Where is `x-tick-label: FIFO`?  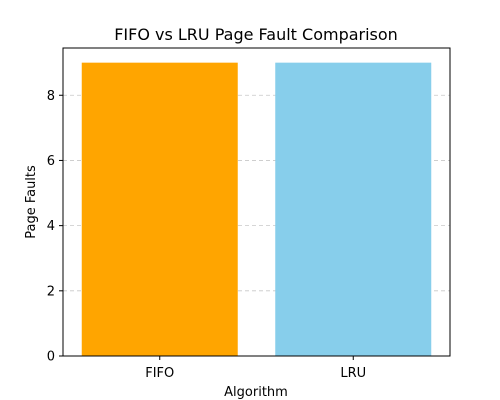
x-tick-label: FIFO is located at coordinates (159, 373).